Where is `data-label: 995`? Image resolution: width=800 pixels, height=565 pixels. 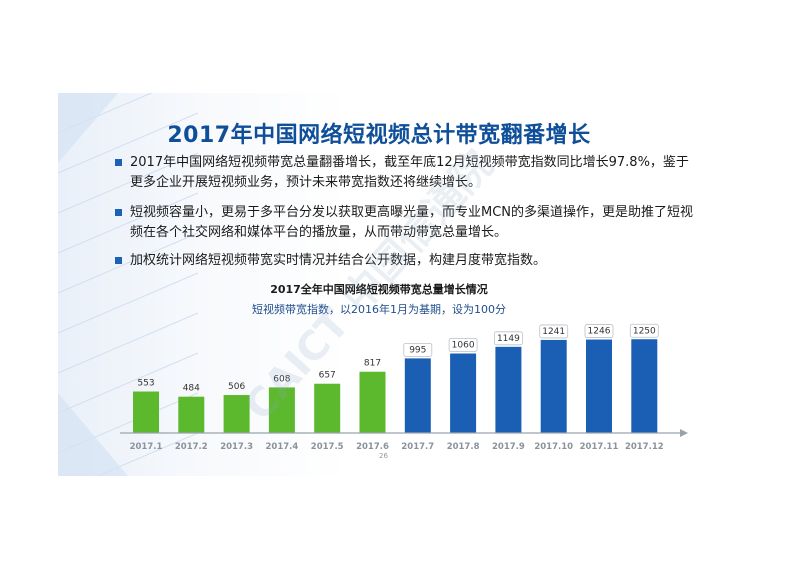 data-label: 995 is located at coordinates (417, 350).